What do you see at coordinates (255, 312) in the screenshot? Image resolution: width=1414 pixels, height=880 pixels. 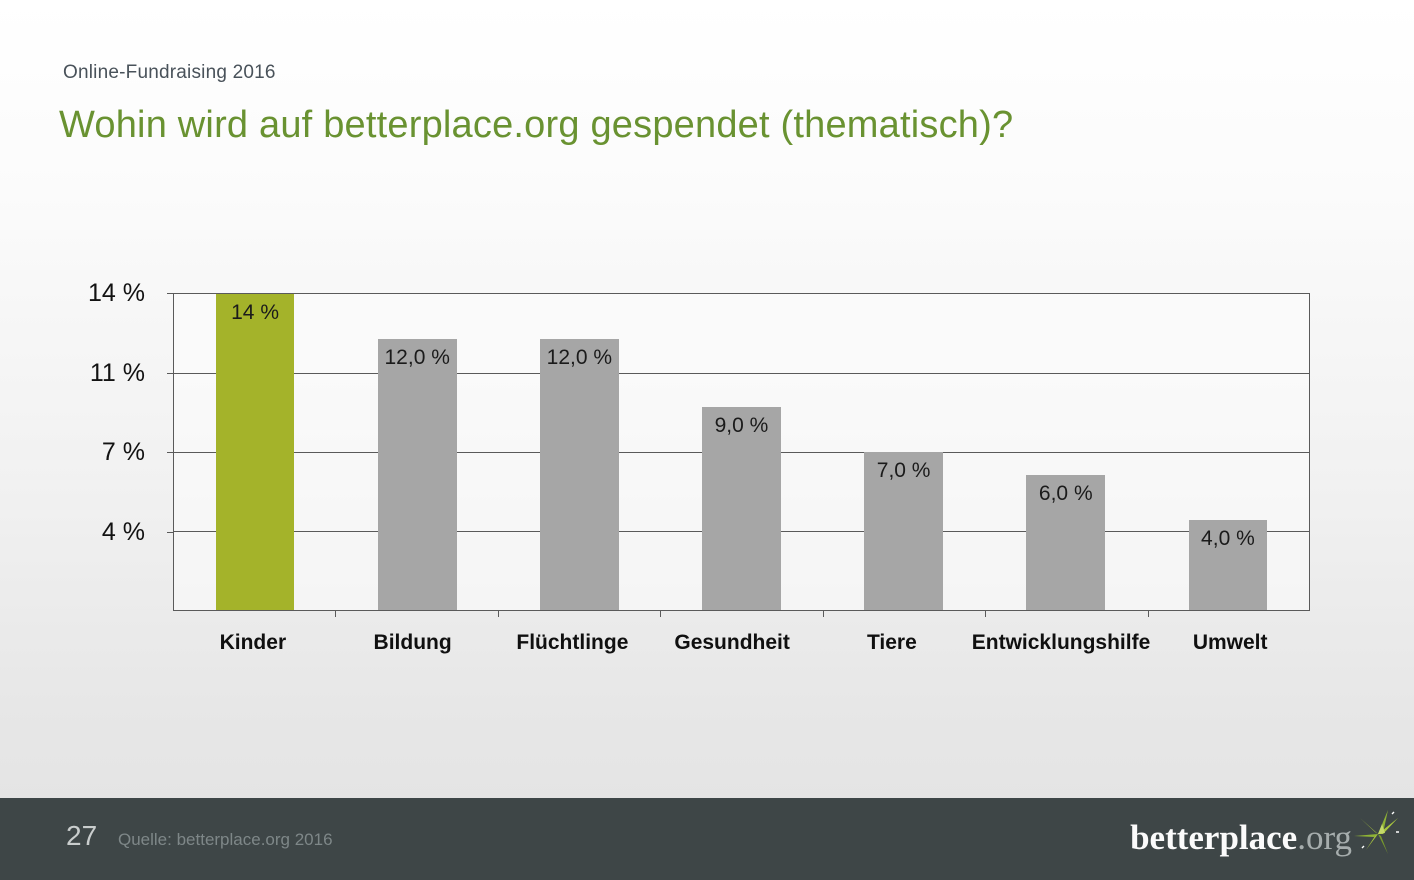 I see `bar-value-label: 14 %` at bounding box center [255, 312].